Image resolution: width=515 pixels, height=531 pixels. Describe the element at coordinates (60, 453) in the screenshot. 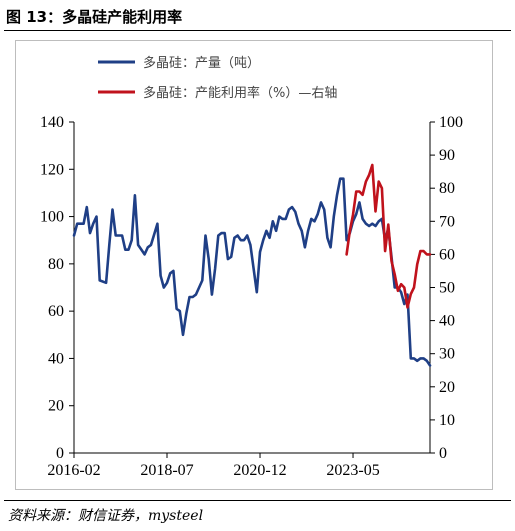

I see `left-tick-label: 0` at that location.